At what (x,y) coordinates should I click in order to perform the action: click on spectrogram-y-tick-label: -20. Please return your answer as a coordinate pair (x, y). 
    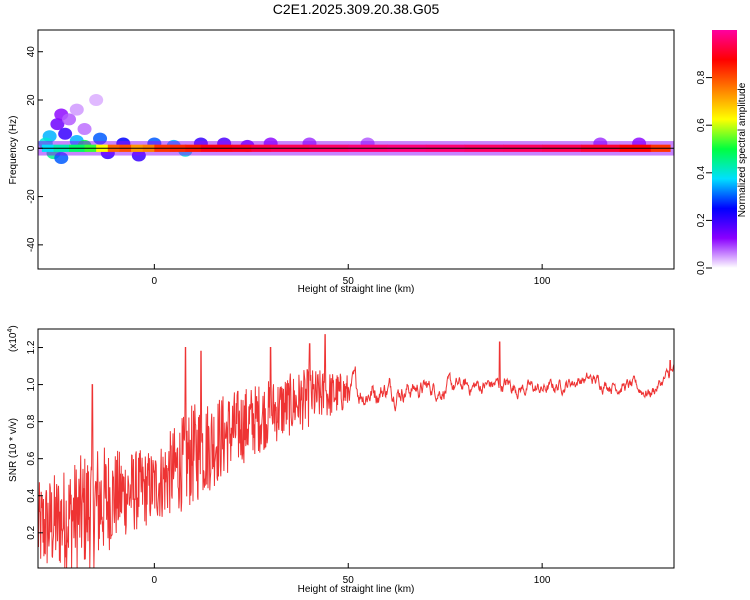
    Looking at the image, I should click on (31, 196).